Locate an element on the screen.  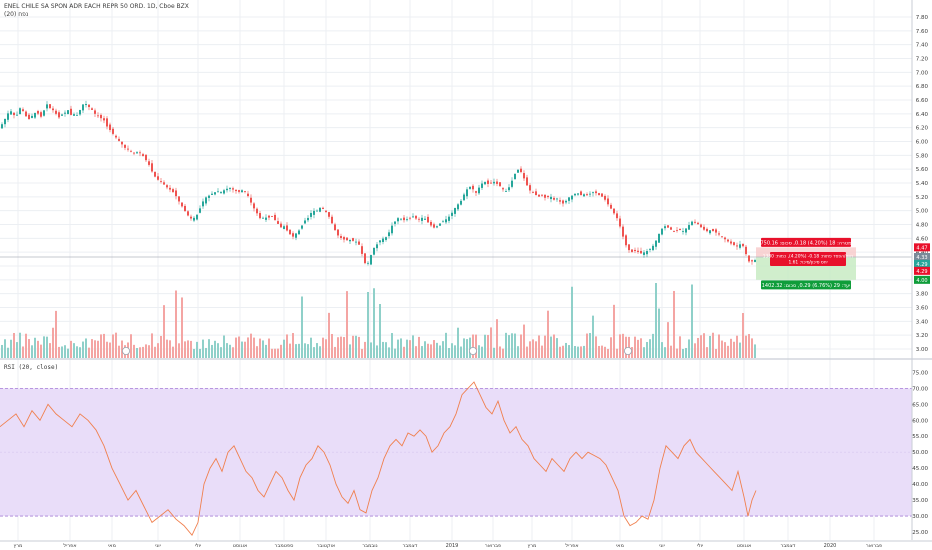
price-tag-last is located at coordinates (922, 263).